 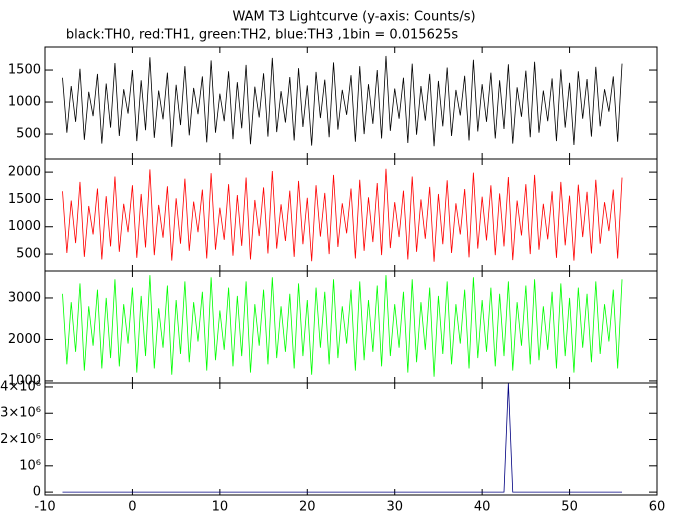 I want to click on data-line, so click(x=342, y=101).